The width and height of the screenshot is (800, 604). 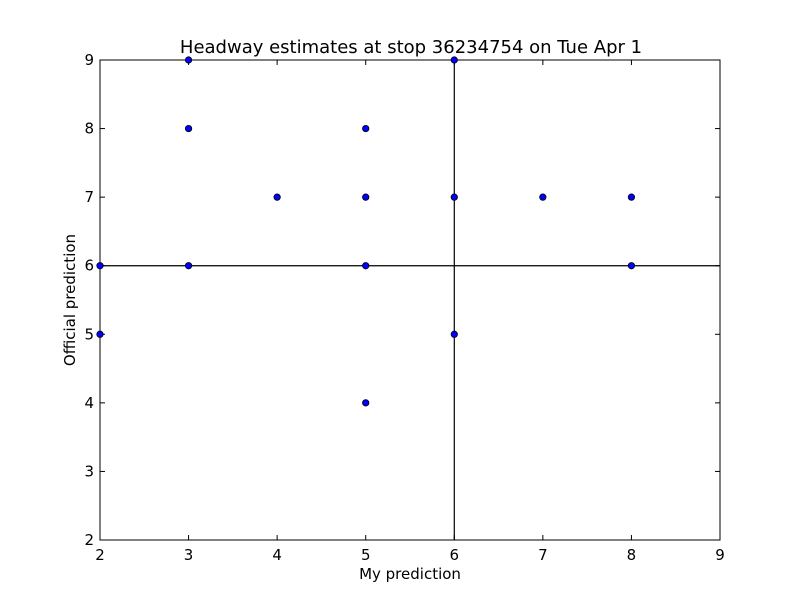 What do you see at coordinates (89, 334) in the screenshot?
I see `y-tick-label: 5` at bounding box center [89, 334].